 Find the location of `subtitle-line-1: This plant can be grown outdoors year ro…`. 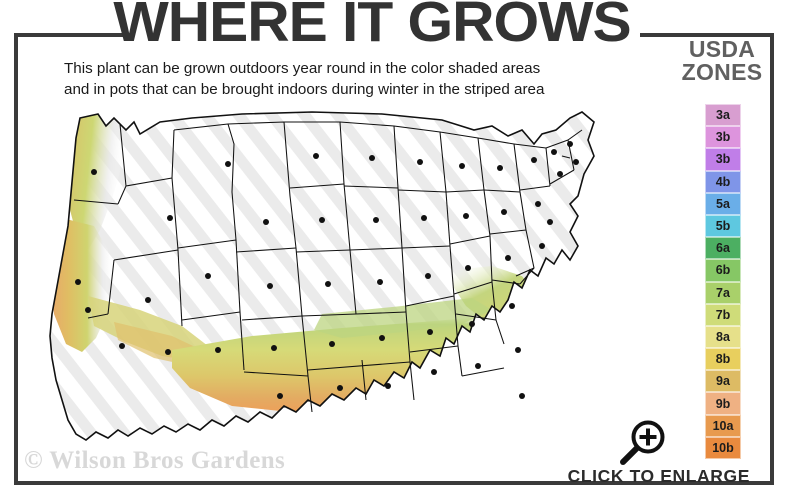

subtitle-line-1: This plant can be grown outdoors year ro… is located at coordinates (302, 68).